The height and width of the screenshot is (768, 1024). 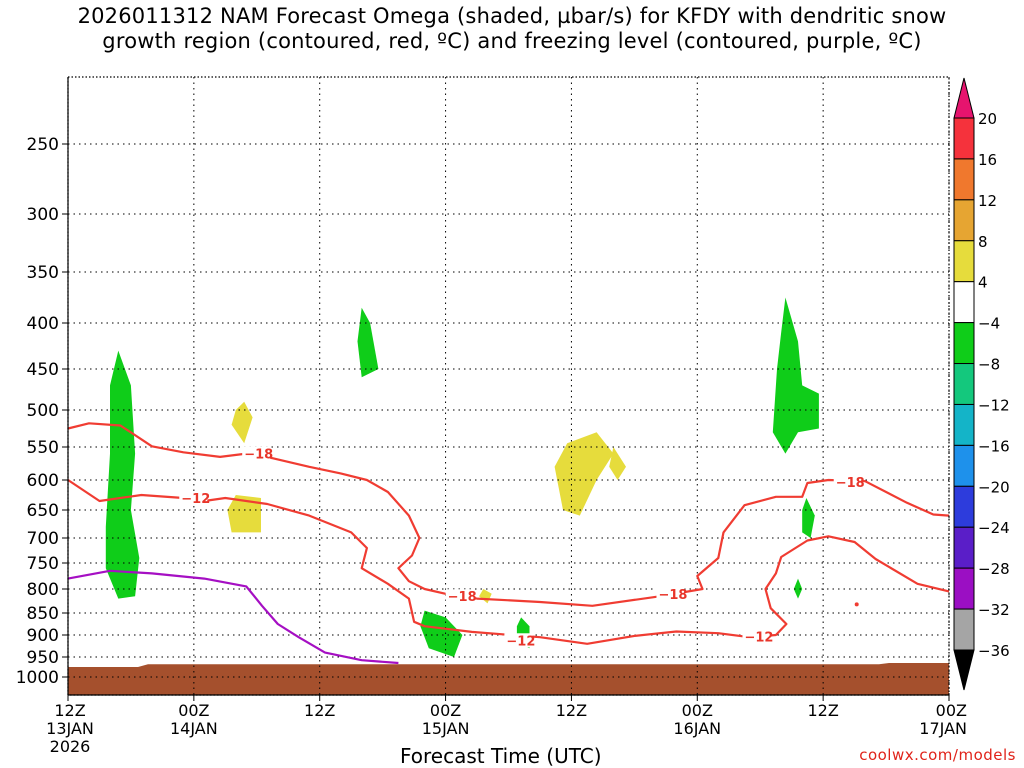 I want to click on colorbar-bottom-arrow, so click(x=964, y=670).